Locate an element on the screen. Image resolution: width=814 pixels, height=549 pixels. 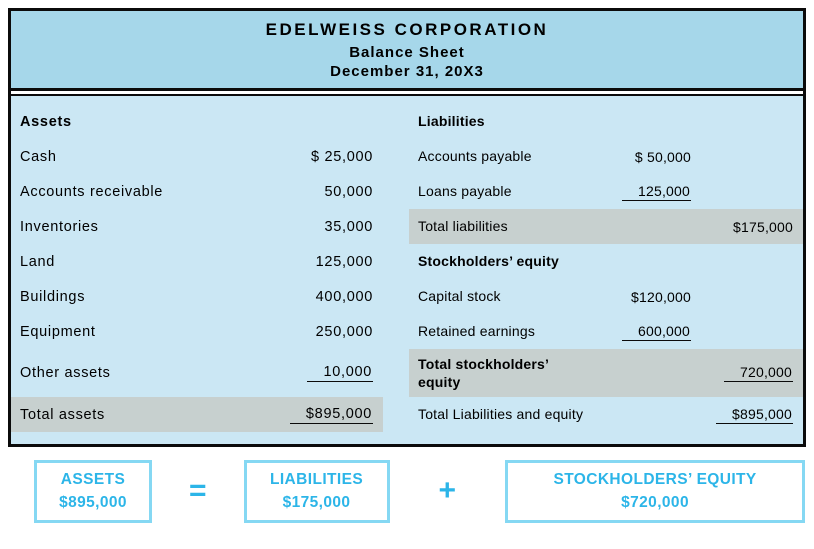
equity-heading-label: Stockholders’ equity is located at coordinates (488, 261).